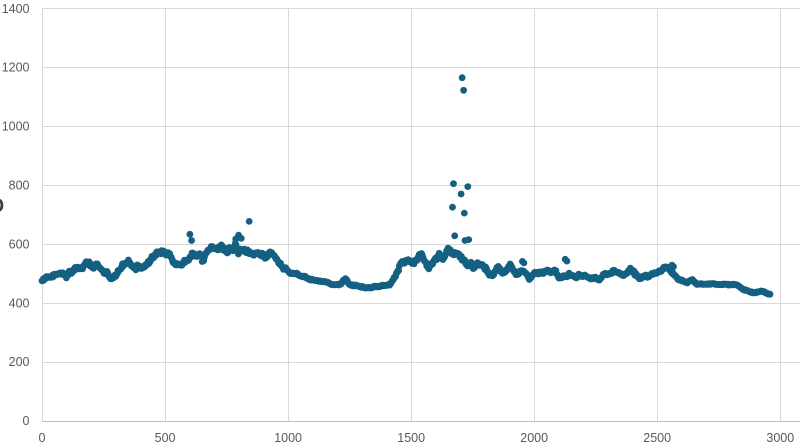  Describe the element at coordinates (780, 438) in the screenshot. I see `svg-text: 3000` at that location.